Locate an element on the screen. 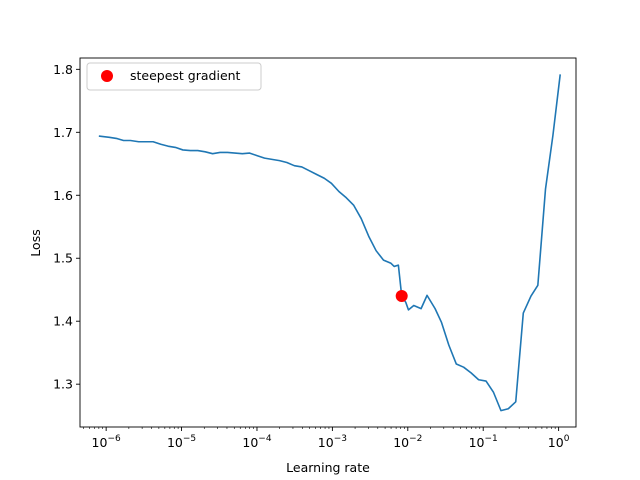 This screenshot has height=480, width=640. y-tick-label: 1.5 is located at coordinates (63, 258).